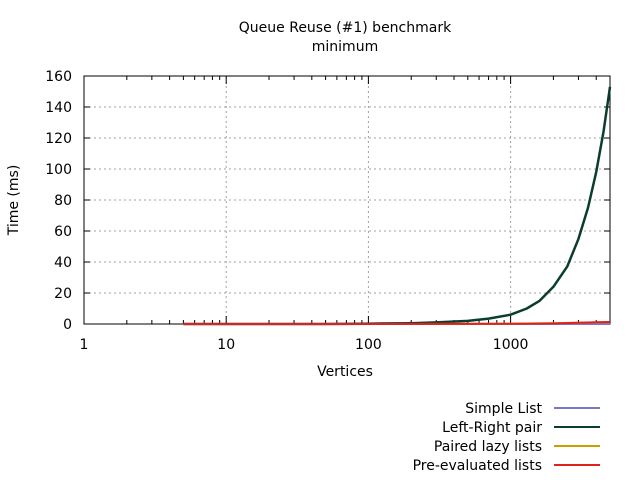 The height and width of the screenshot is (480, 640). Describe the element at coordinates (63, 201) in the screenshot. I see `y-tick-label: 80` at that location.